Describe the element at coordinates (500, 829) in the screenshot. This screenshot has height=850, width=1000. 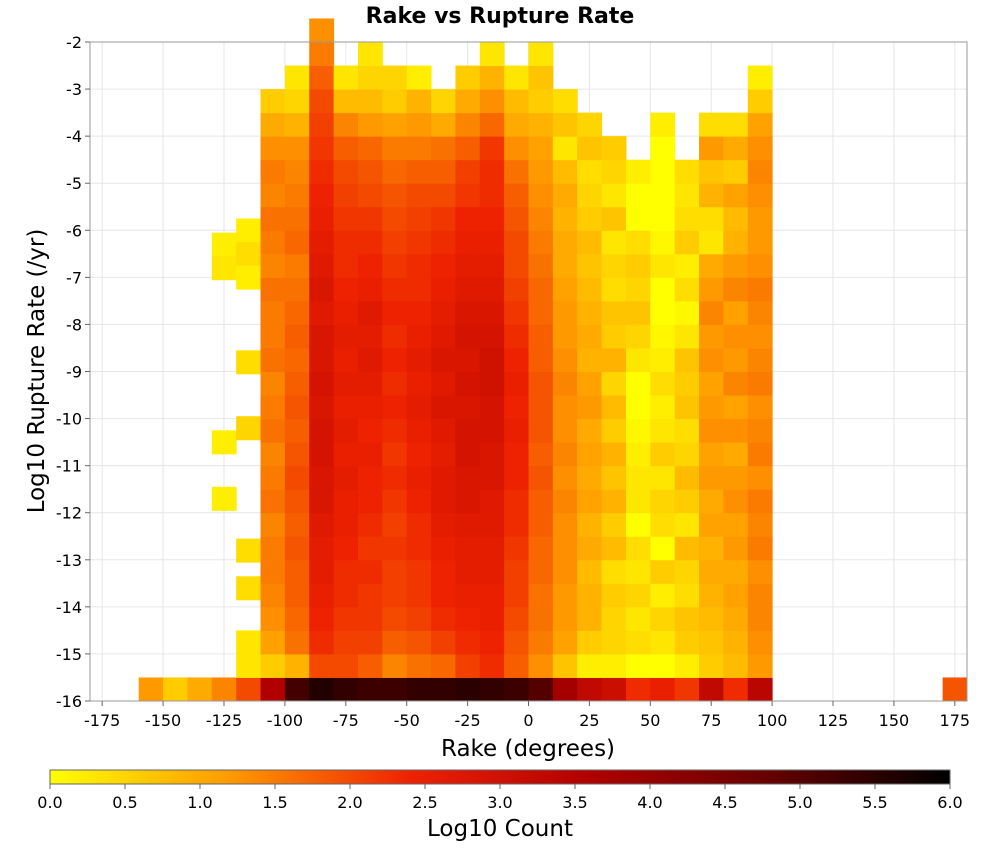
I see `colorbar-label: Log10 Count` at that location.